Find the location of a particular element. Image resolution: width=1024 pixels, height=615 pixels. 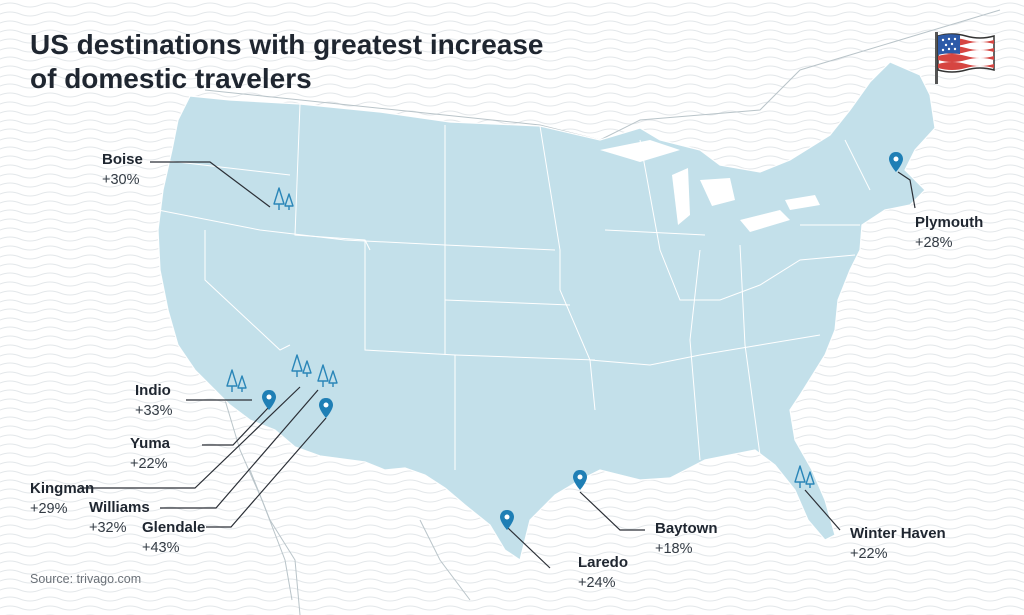

destination-name: Indio is located at coordinates (153, 390).